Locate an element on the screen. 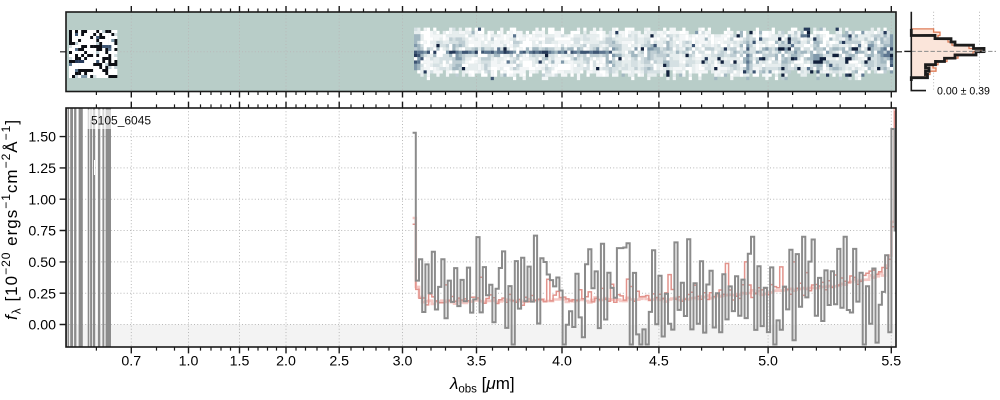 The image size is (1000, 400). svg-text: 1.0 is located at coordinates (189, 362).